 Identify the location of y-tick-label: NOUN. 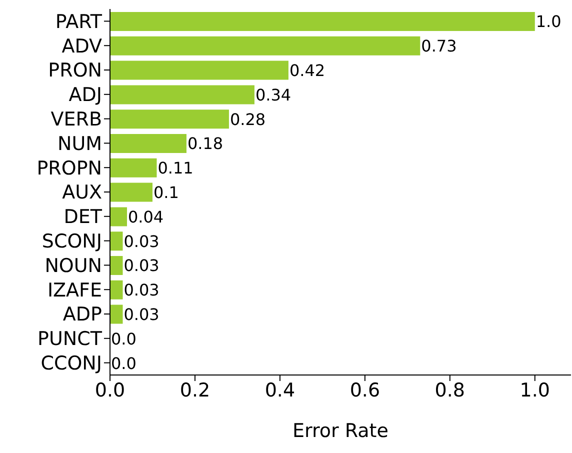
(73, 265).